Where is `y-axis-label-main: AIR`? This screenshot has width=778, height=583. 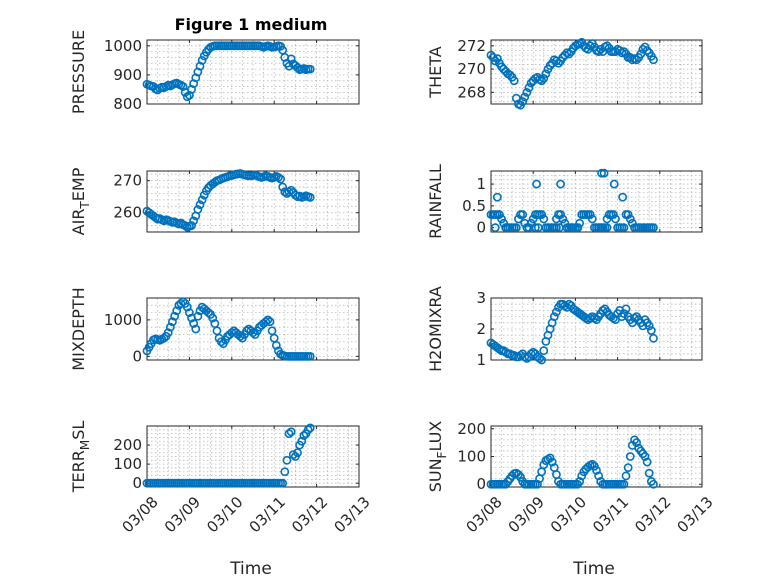 y-axis-label-main: AIR is located at coordinates (78, 222).